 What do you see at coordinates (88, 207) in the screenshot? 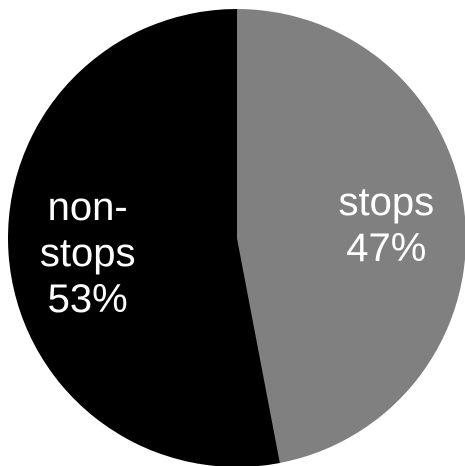
I see `pie-label-line: non-` at bounding box center [88, 207].